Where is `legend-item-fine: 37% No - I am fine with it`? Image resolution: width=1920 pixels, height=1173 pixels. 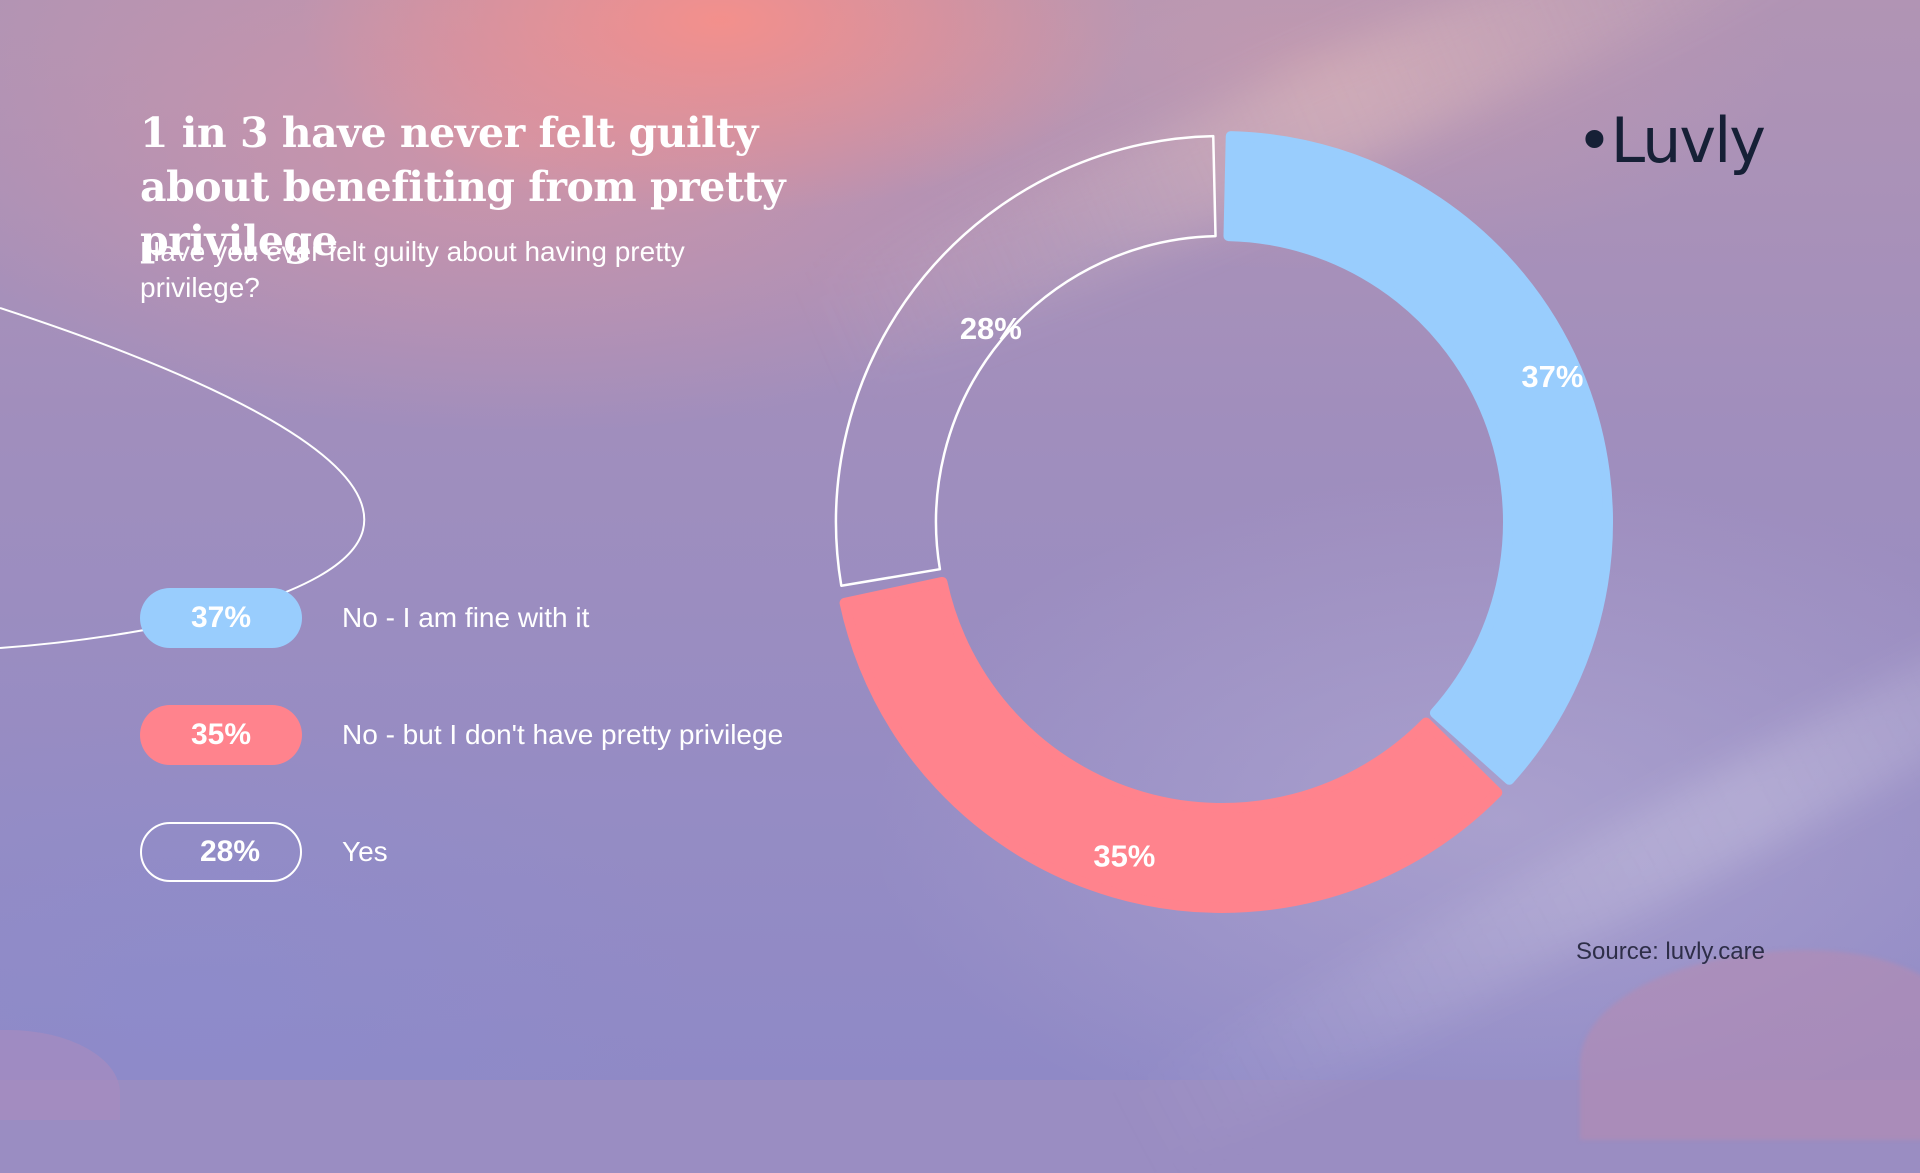
legend-item-fine: 37% No - I am fine with it is located at coordinates (520, 618).